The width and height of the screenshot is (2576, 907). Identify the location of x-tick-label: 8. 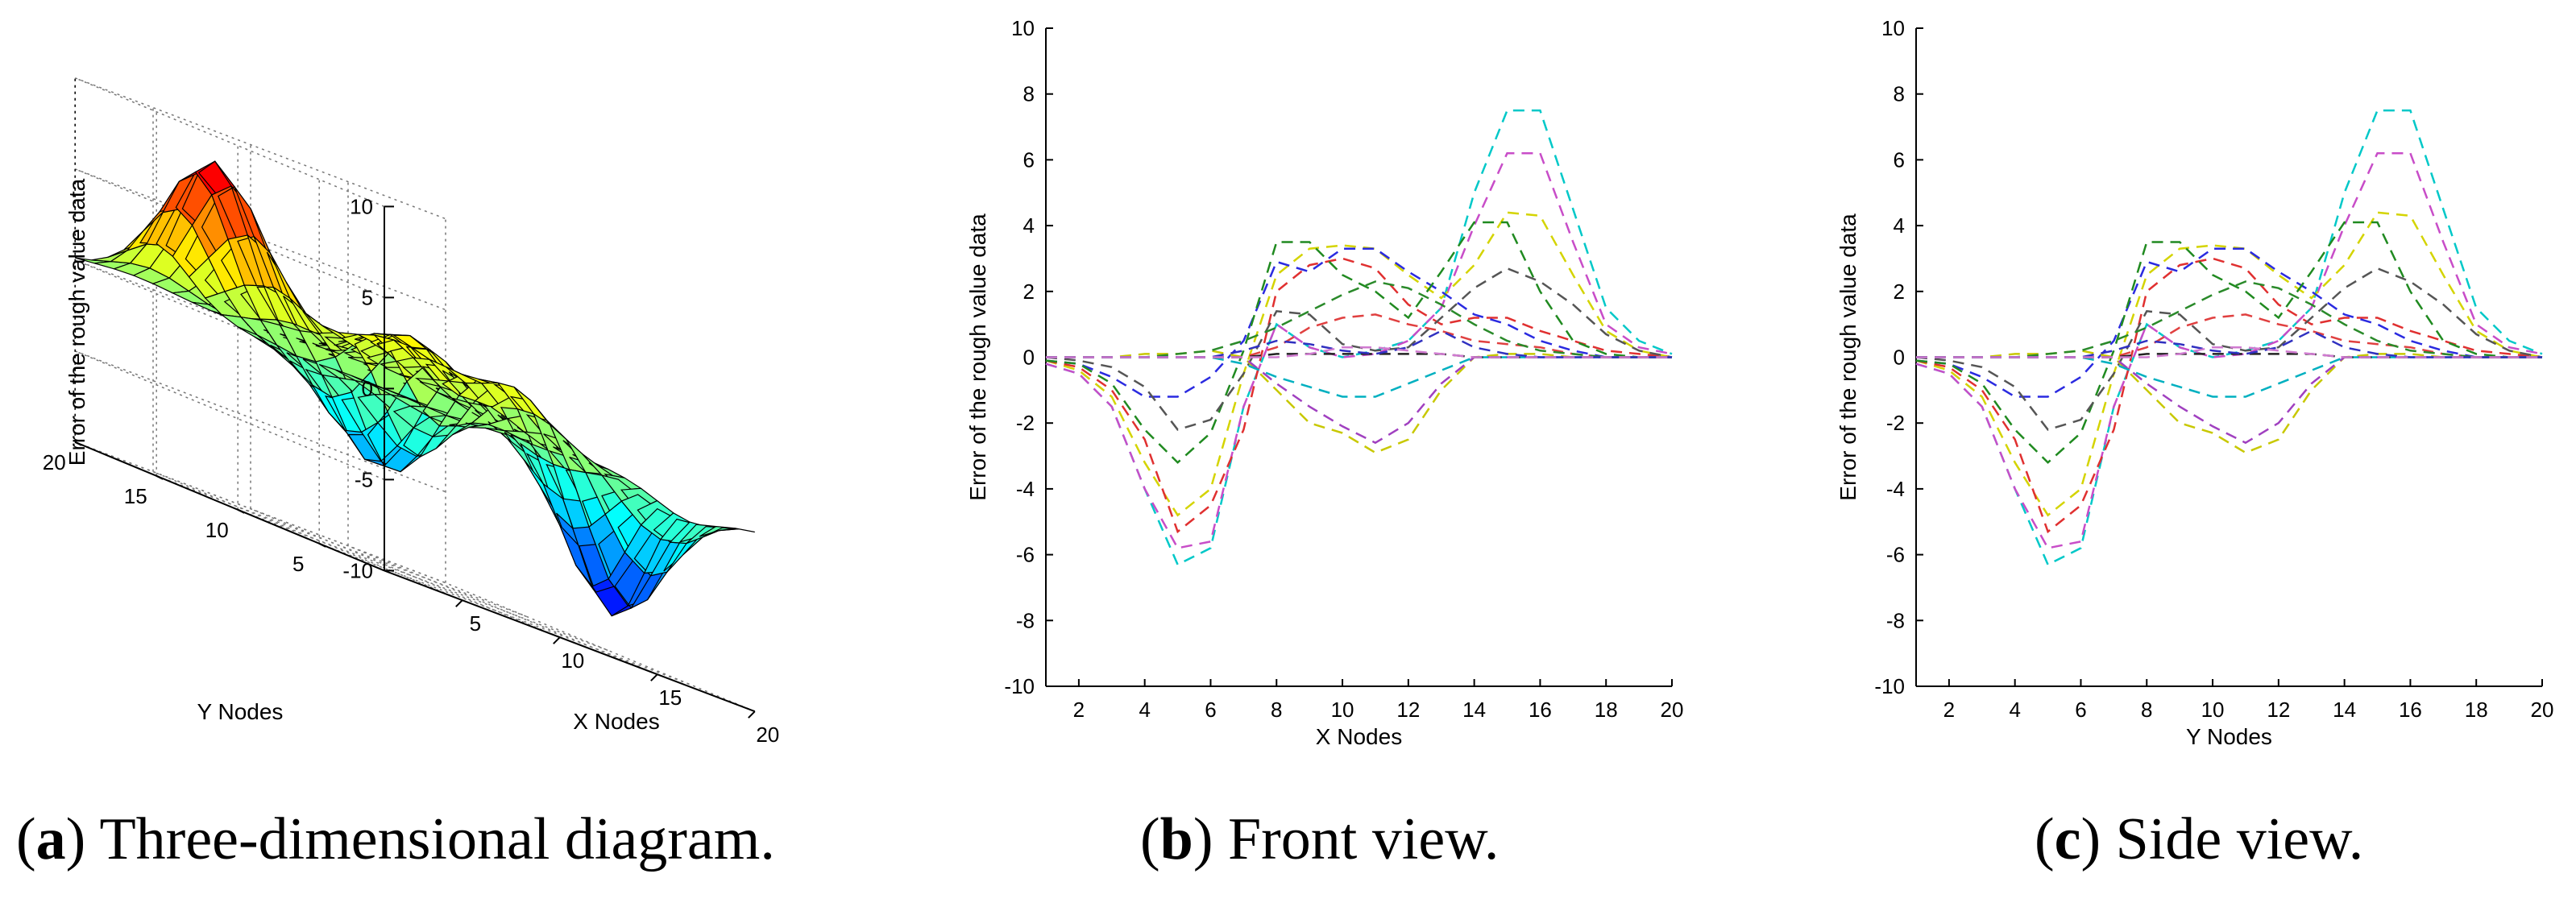
(1276, 710).